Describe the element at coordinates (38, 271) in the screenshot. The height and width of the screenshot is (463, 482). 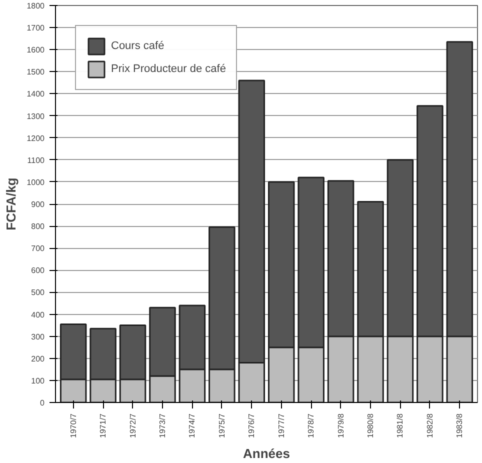
I see `y-tick-label: 600` at that location.